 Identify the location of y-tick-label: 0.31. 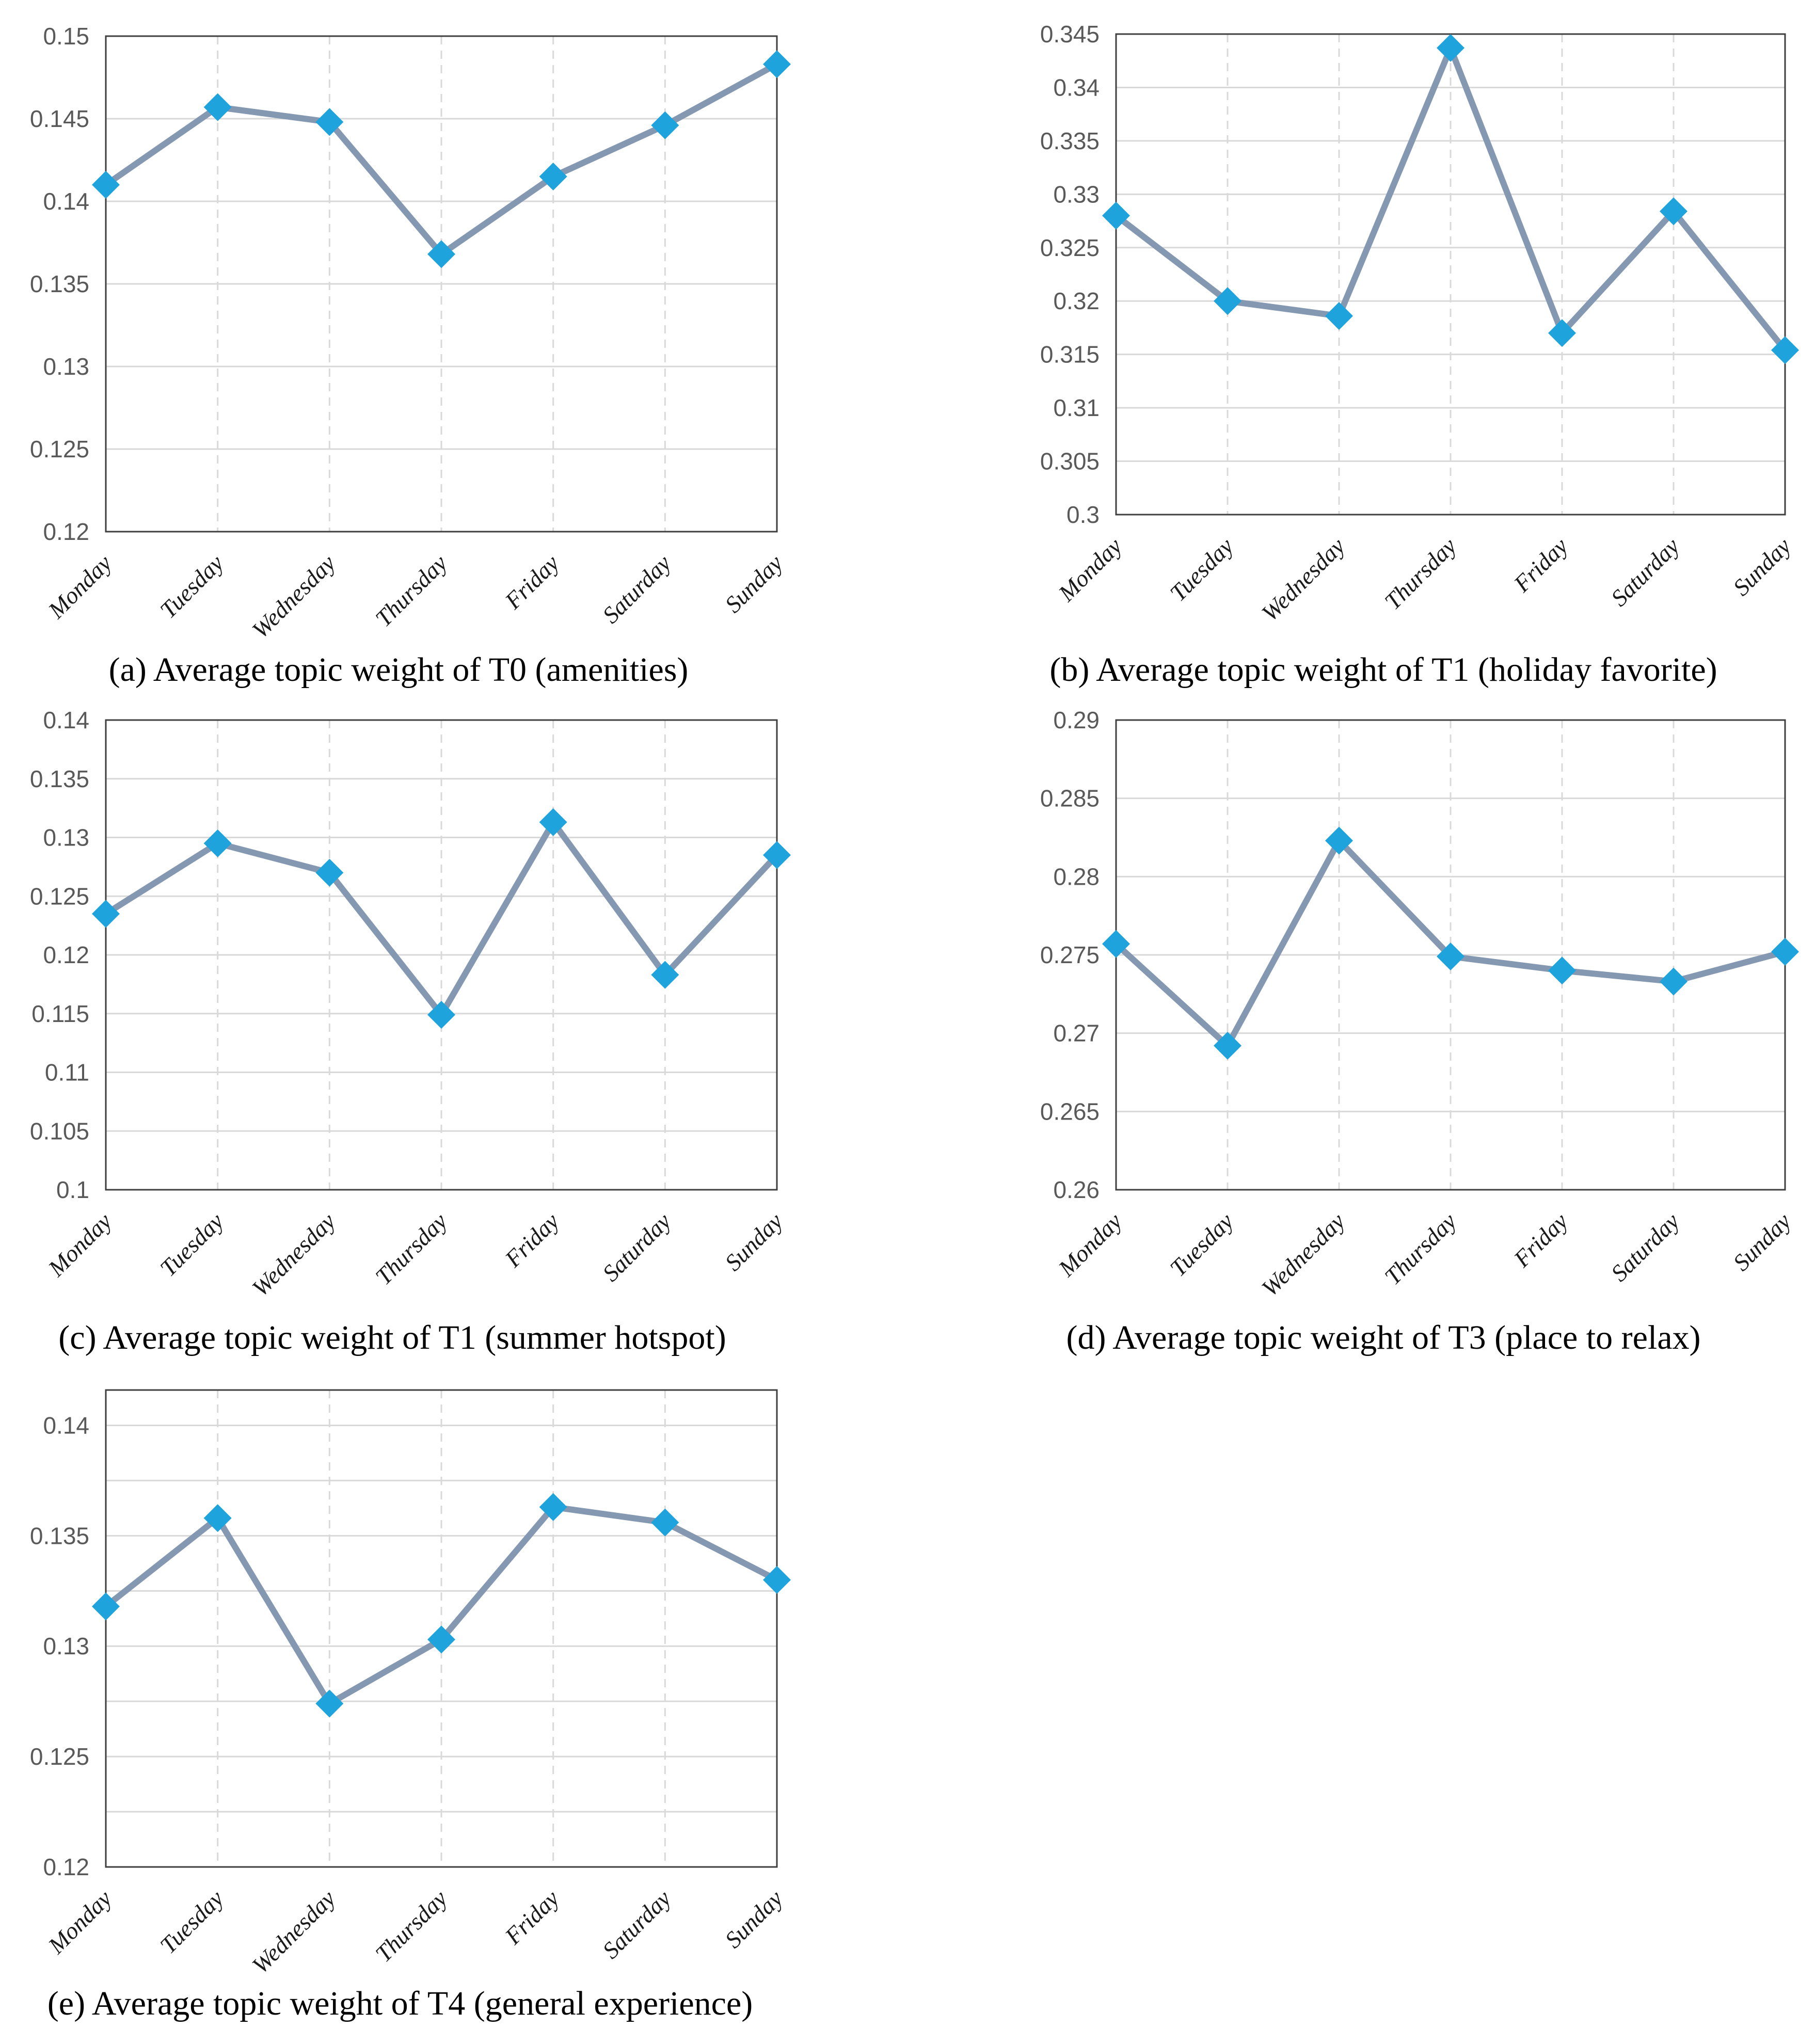
(1076, 407).